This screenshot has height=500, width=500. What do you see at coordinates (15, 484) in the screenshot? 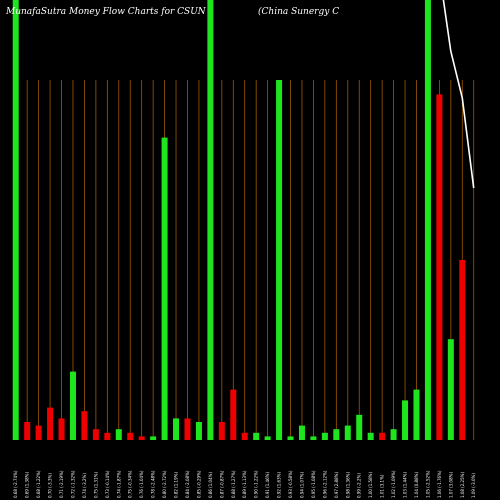
I see `x-tick-label: 0.68 (-2.74%)` at bounding box center [15, 484].